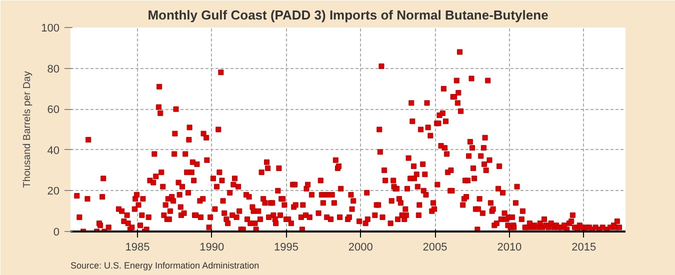  Describe the element at coordinates (28, 129) in the screenshot. I see `y-axis-title: Thousand Barrels per Day` at that location.